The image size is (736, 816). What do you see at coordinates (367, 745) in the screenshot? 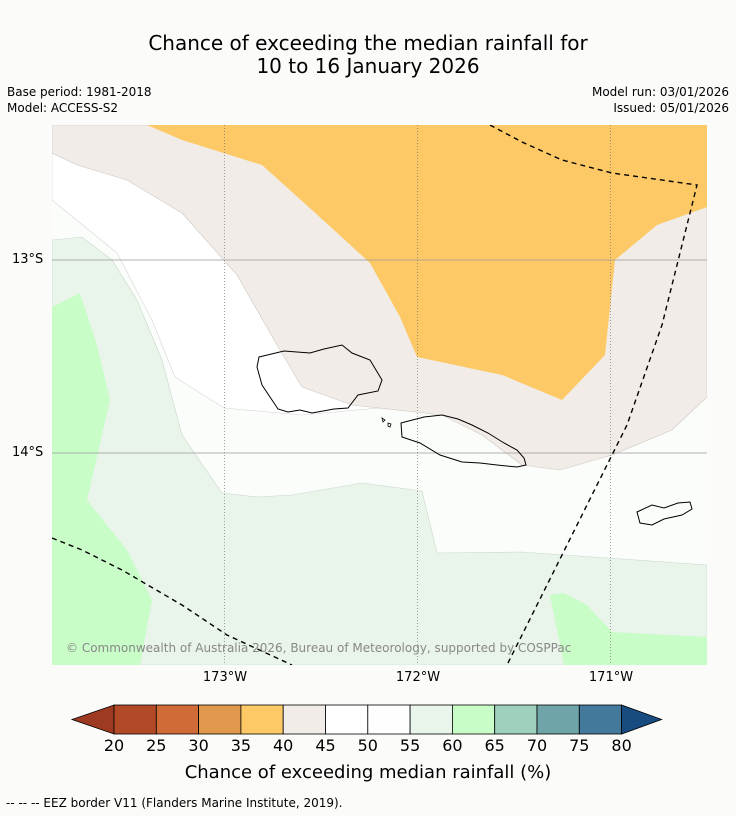
I see `colorbar-tick-label: 50` at bounding box center [367, 745].